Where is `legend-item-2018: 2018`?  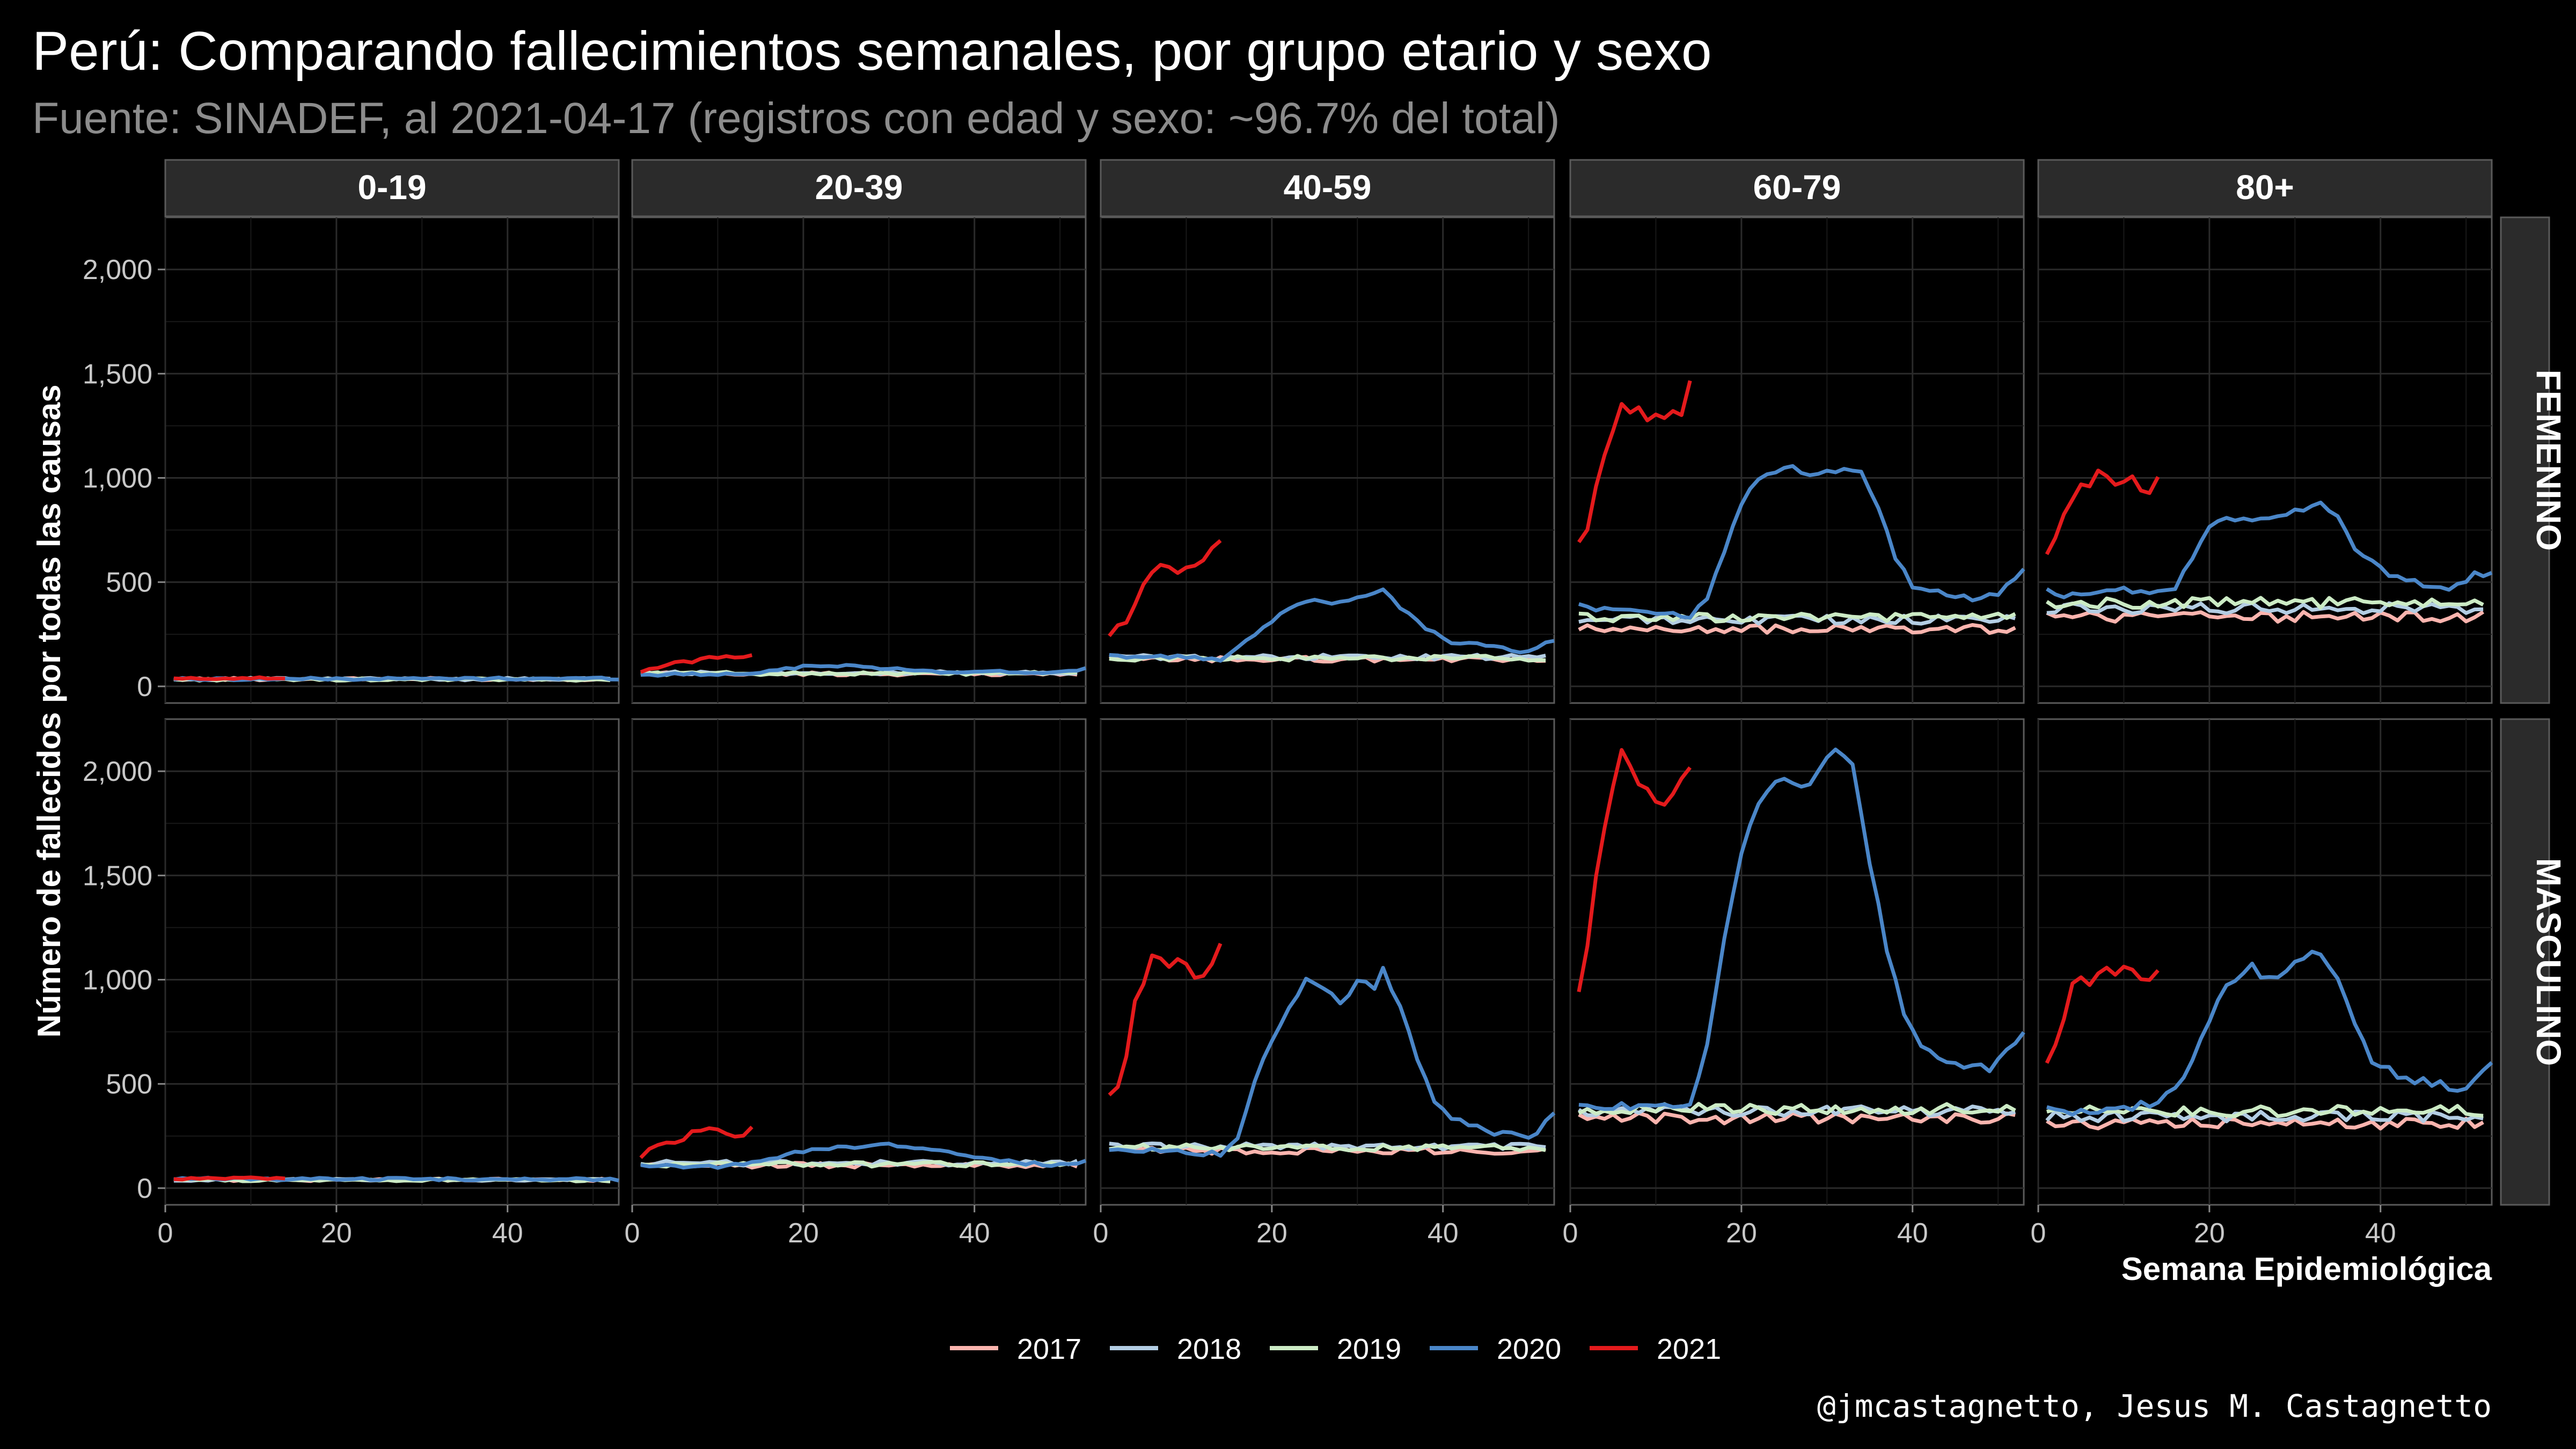 legend-item-2018: 2018 is located at coordinates (1175, 1349).